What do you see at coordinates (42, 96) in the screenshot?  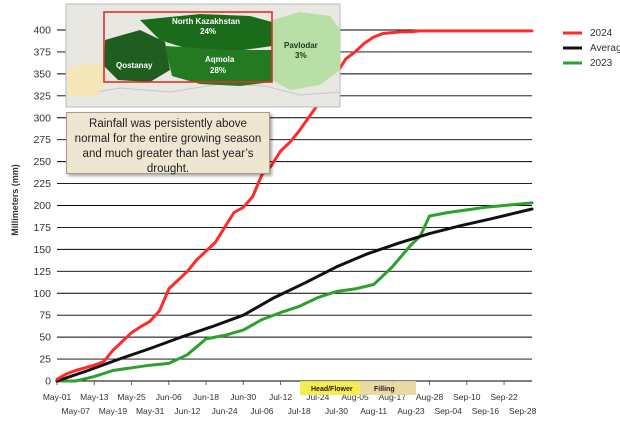 I see `y-tick-label: 325` at bounding box center [42, 96].